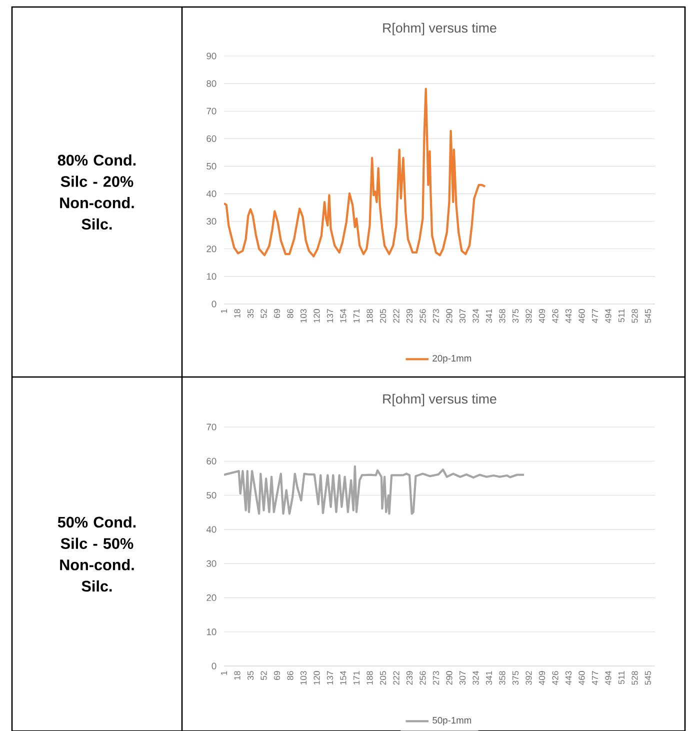 The width and height of the screenshot is (691, 731). Describe the element at coordinates (211, 56) in the screenshot. I see `y-tick-label: 90` at that location.